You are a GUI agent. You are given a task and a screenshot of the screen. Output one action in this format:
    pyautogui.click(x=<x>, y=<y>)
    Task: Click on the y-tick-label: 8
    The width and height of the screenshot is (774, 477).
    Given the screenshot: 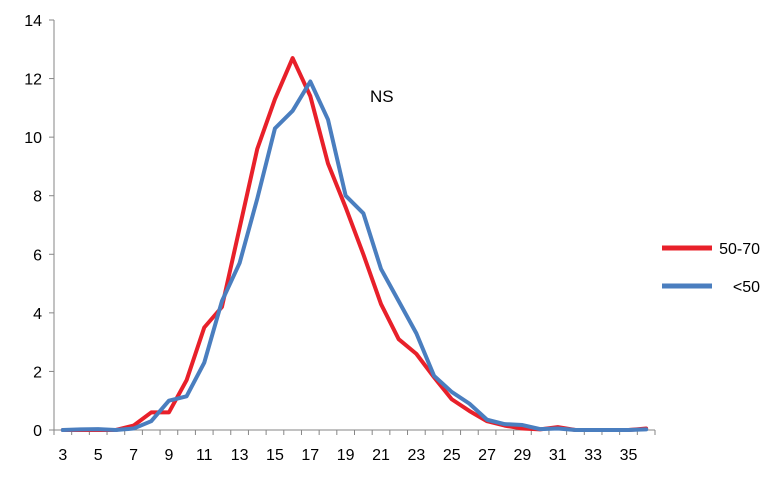 What is the action you would take?
    pyautogui.click(x=37, y=197)
    